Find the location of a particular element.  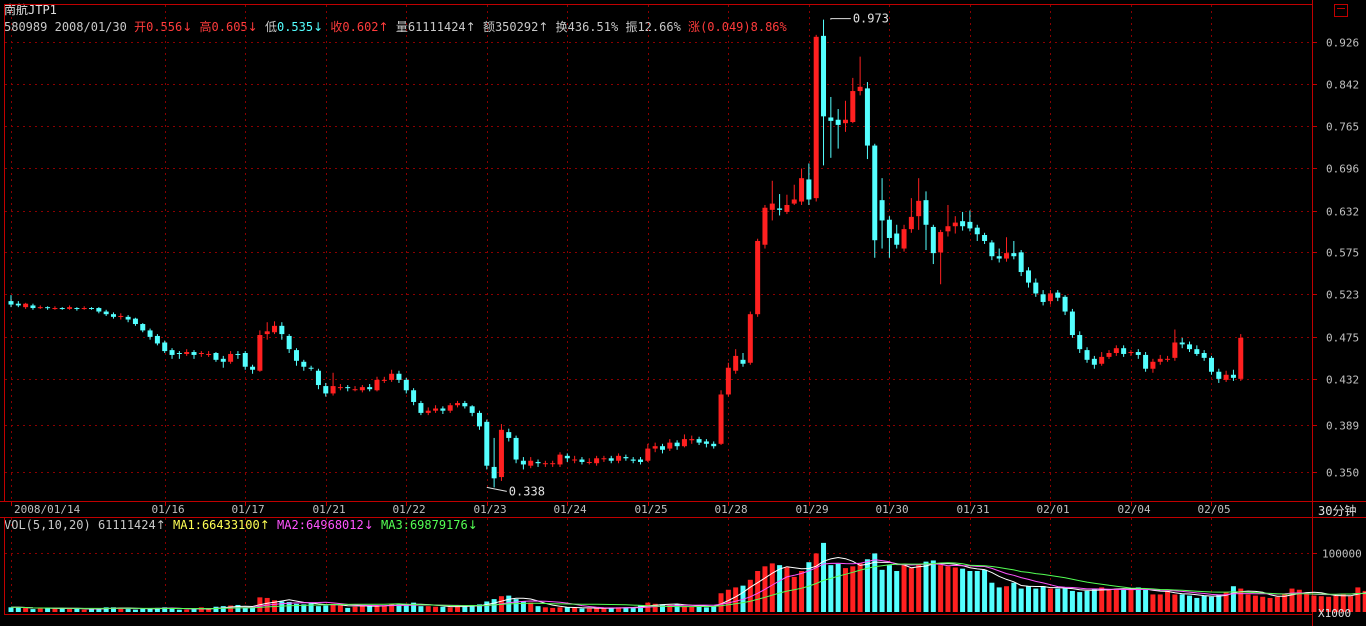

ma2-line is located at coordinates (688, 584).